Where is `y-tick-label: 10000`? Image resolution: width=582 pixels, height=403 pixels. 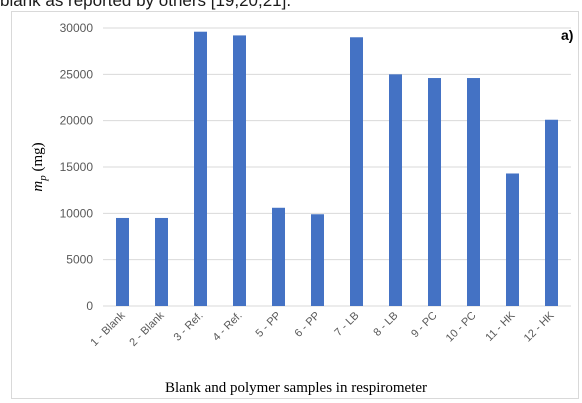 y-tick-label: 10000 is located at coordinates (77, 213).